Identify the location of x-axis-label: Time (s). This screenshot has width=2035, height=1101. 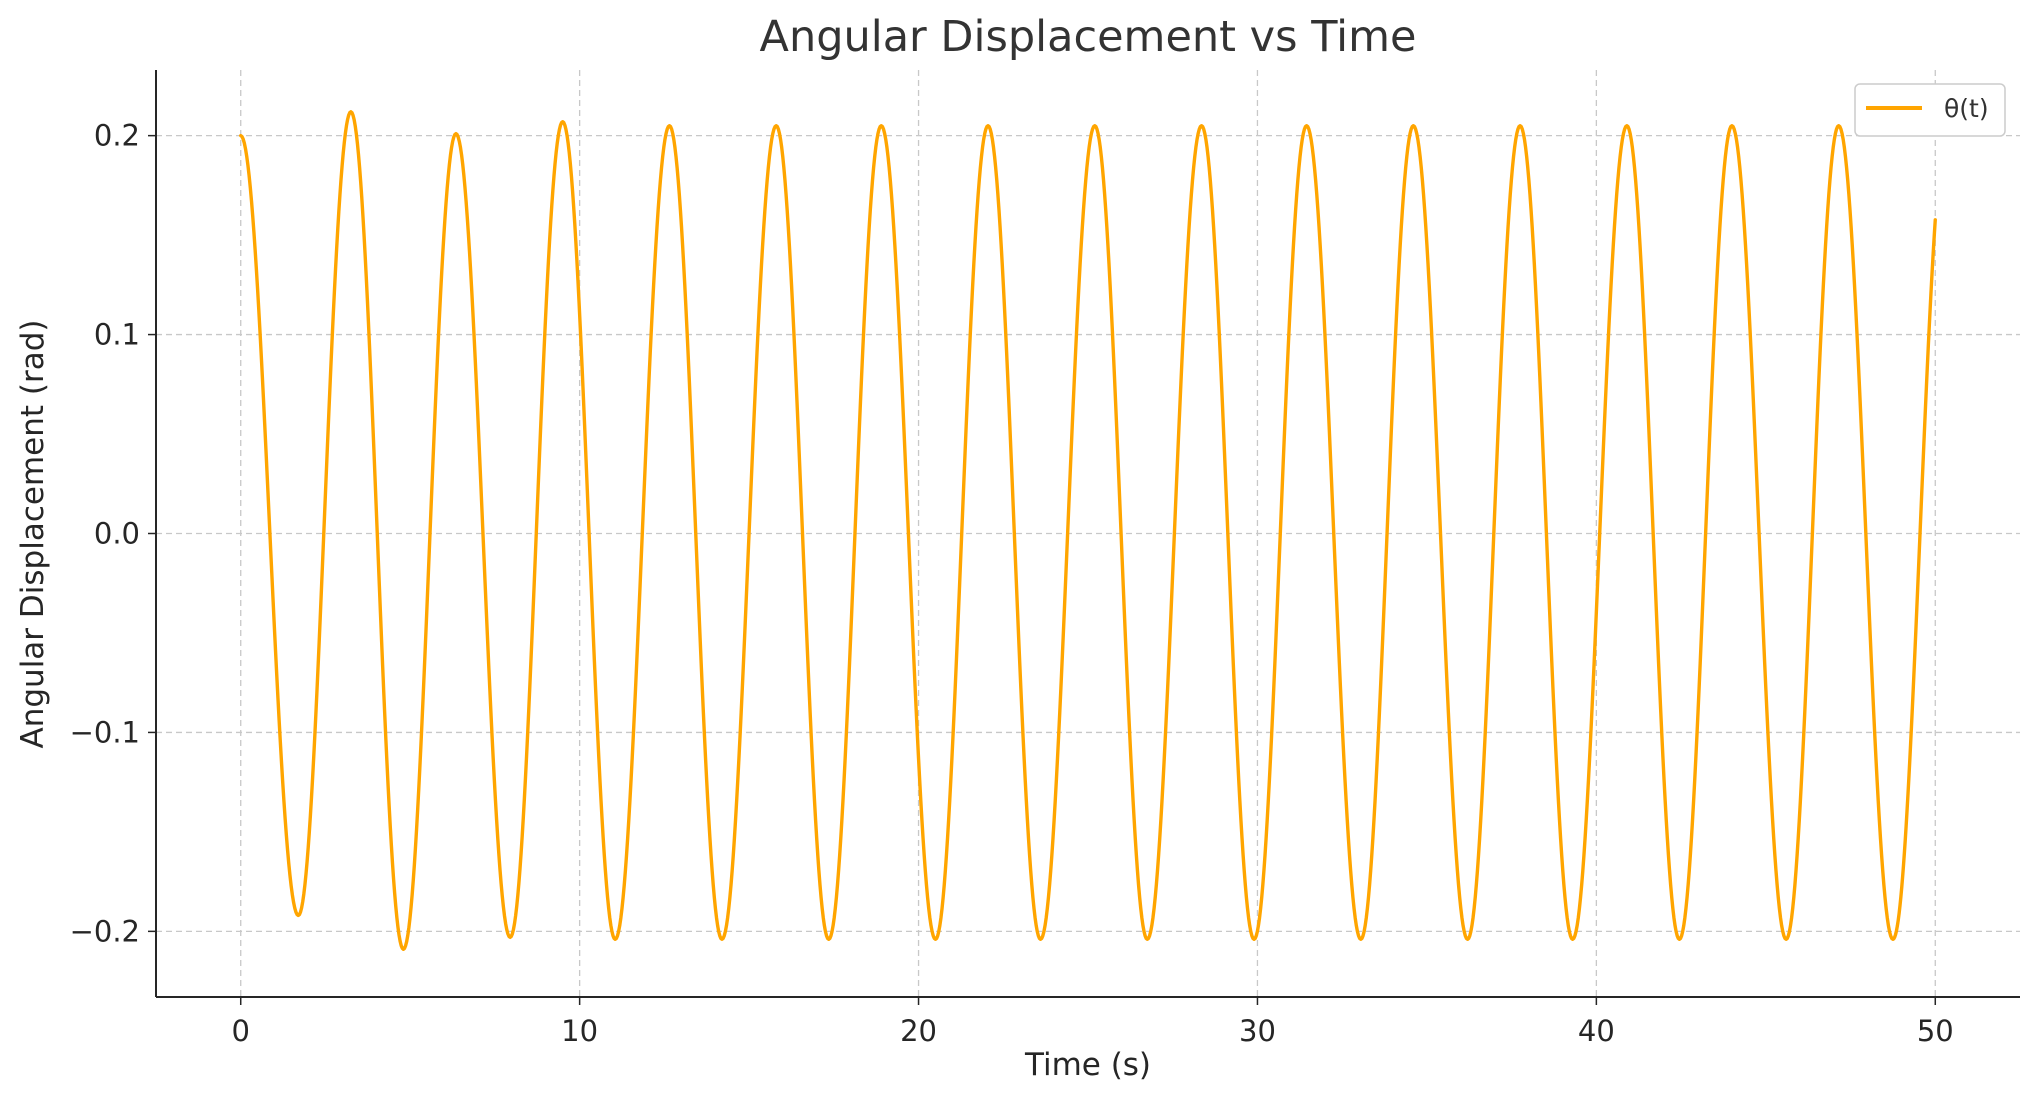
(1087, 1065).